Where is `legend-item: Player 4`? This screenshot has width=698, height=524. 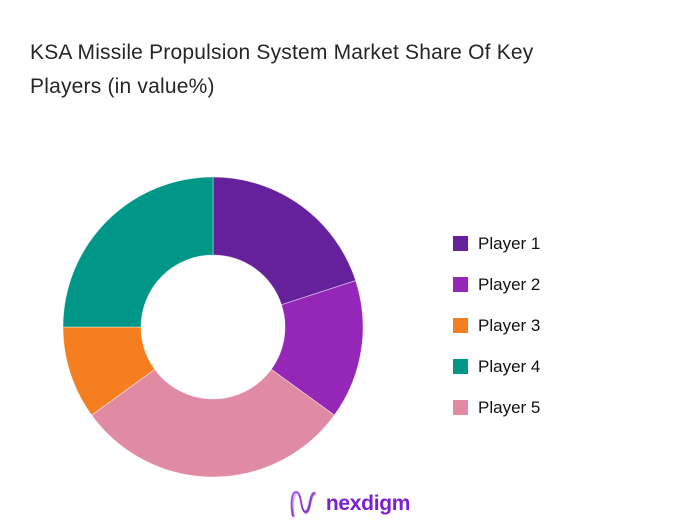
legend-item: Player 4 is located at coordinates (497, 366).